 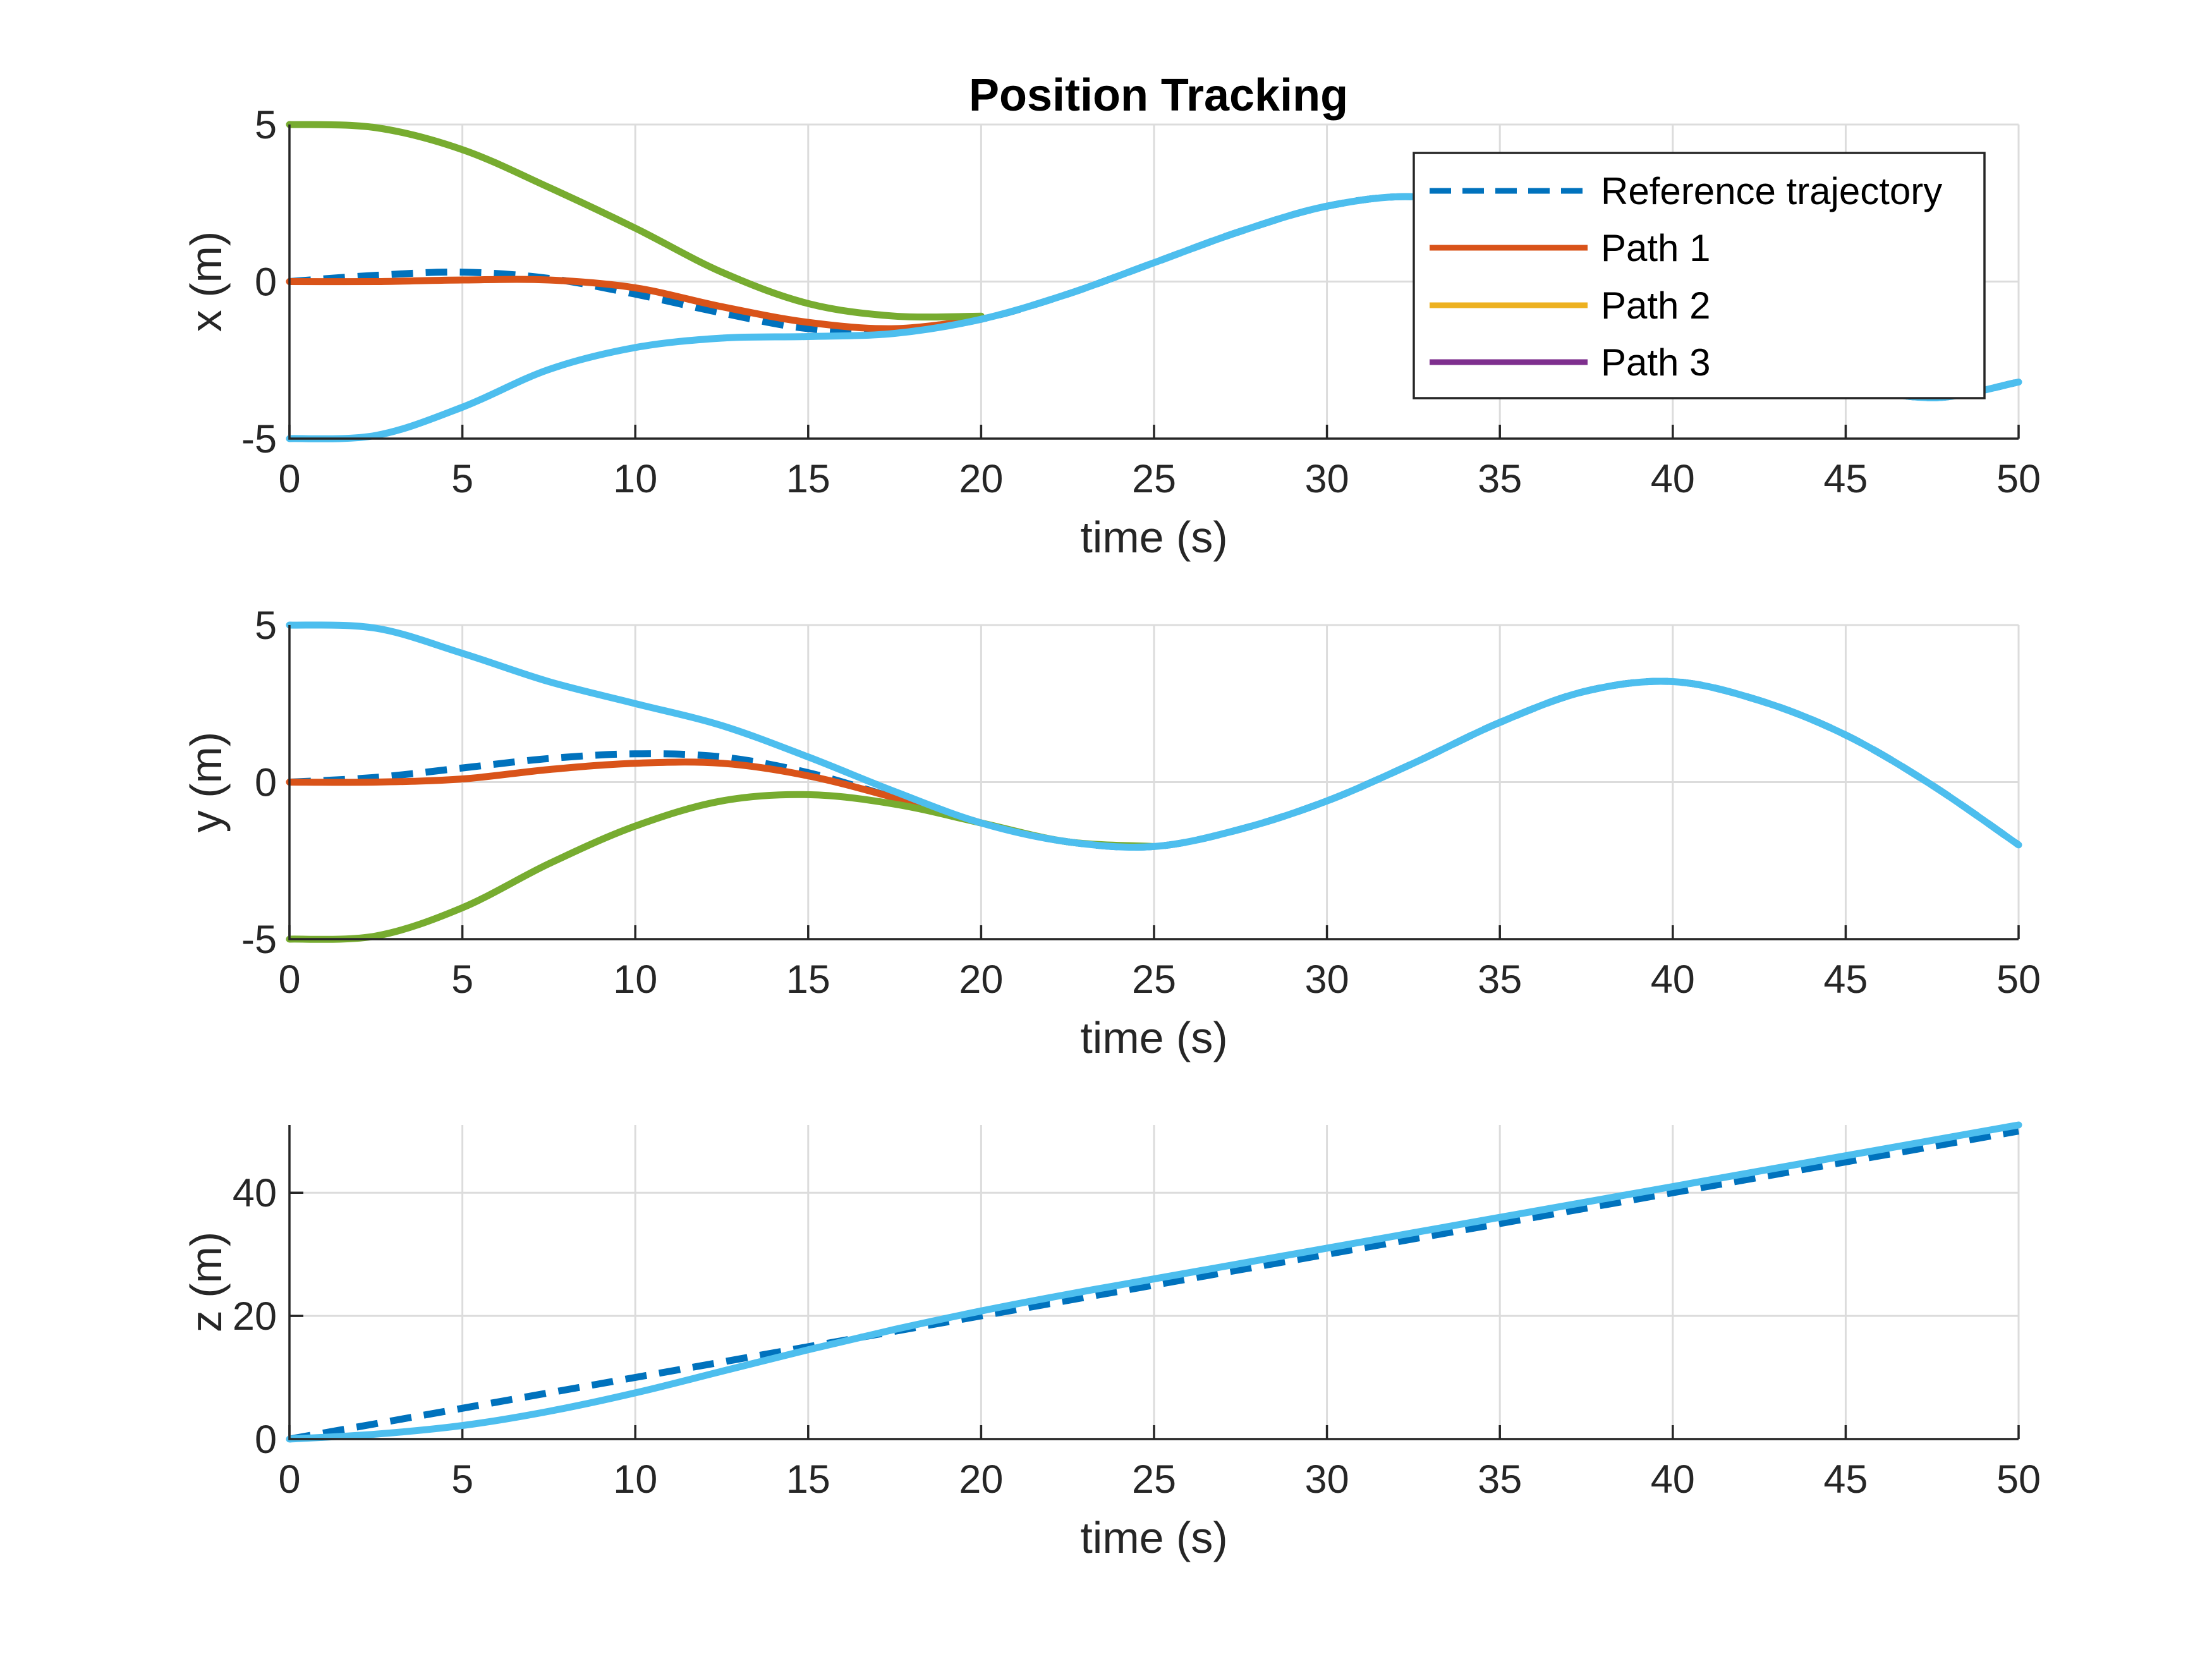 I want to click on y-axis-label: y (m), so click(x=206, y=782).